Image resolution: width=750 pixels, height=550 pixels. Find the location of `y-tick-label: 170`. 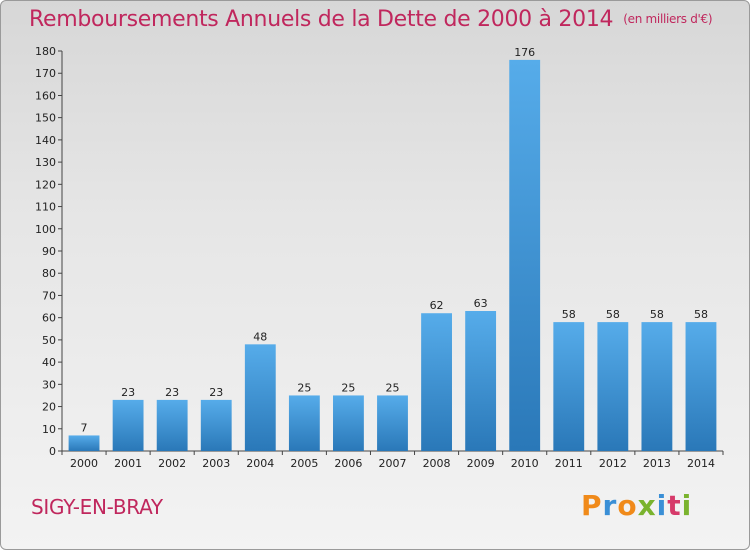

y-tick-label: 170 is located at coordinates (45, 73).